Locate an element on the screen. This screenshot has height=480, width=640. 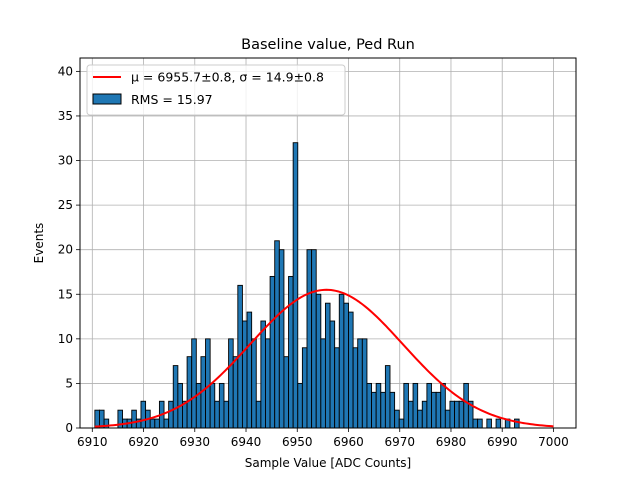
x-tick-label: 6970 is located at coordinates (399, 442).